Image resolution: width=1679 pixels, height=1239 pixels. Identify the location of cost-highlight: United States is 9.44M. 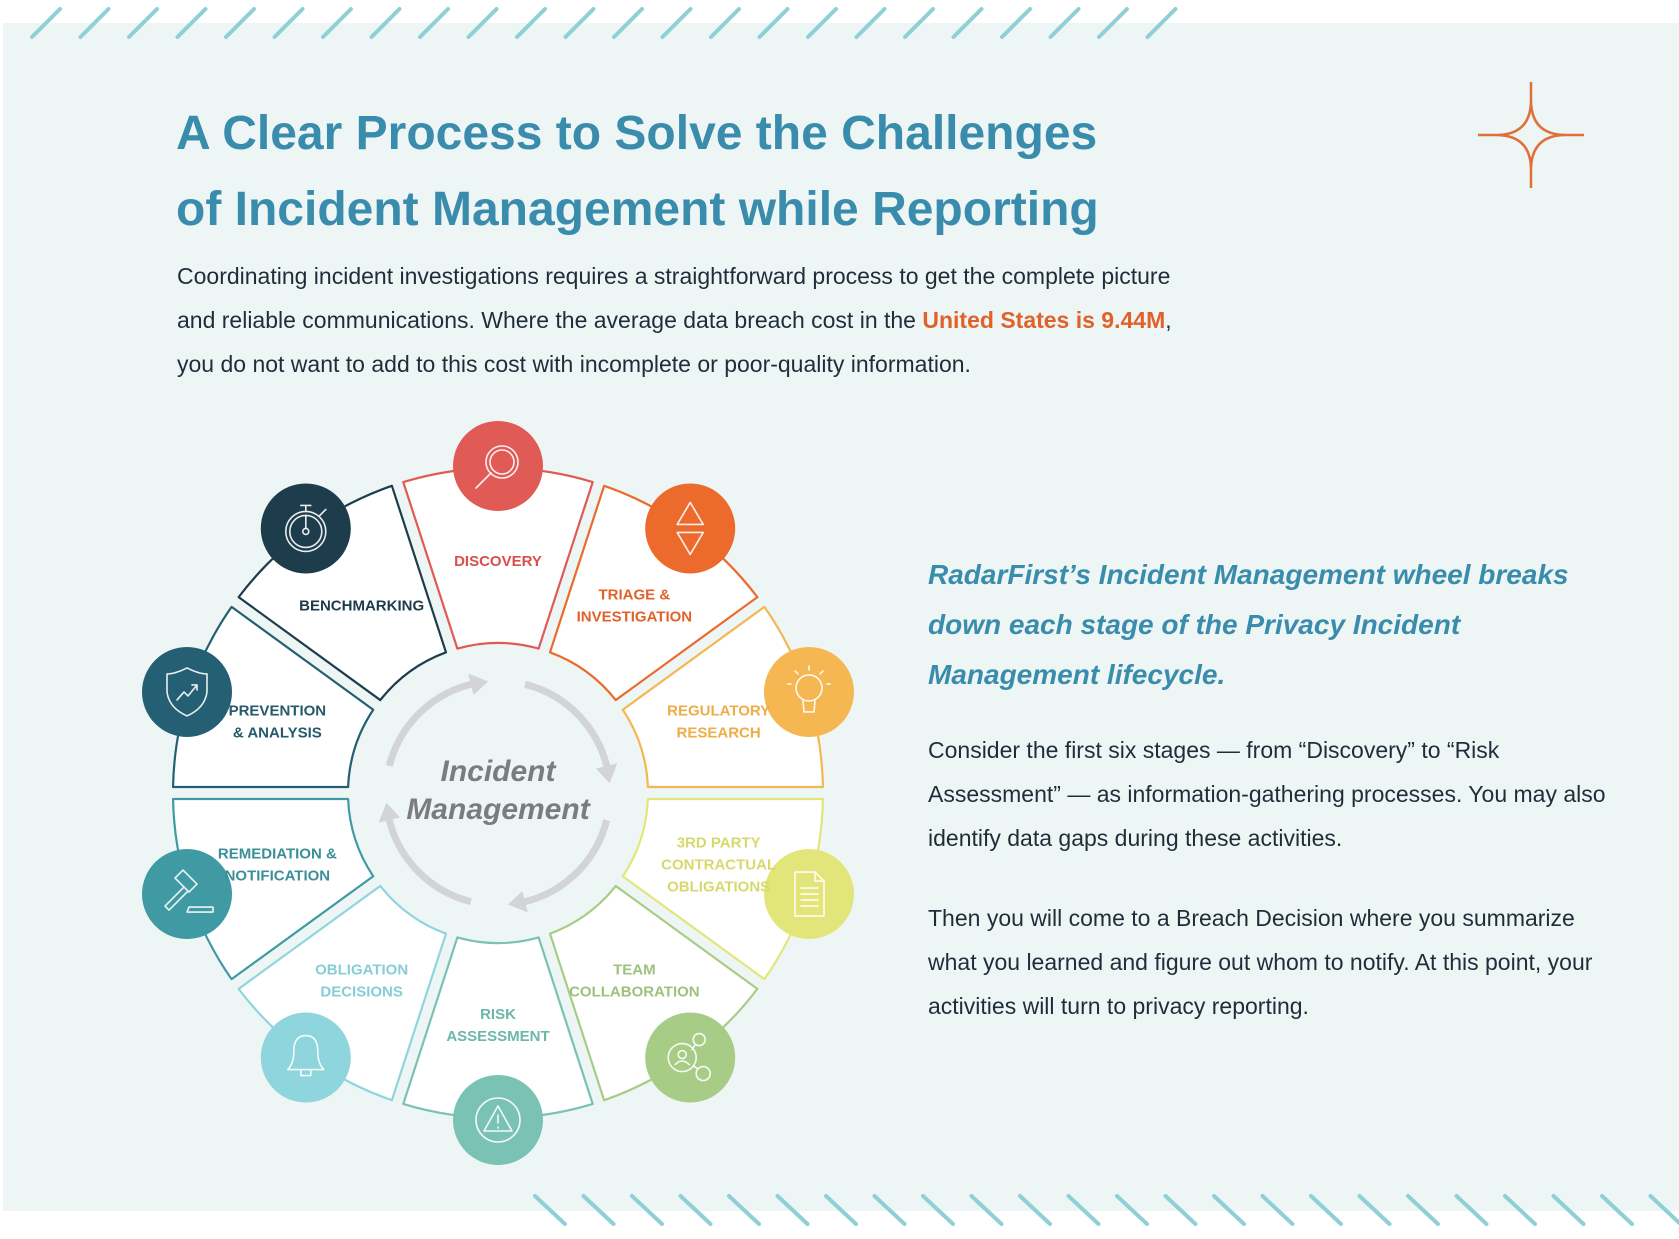
(1044, 320).